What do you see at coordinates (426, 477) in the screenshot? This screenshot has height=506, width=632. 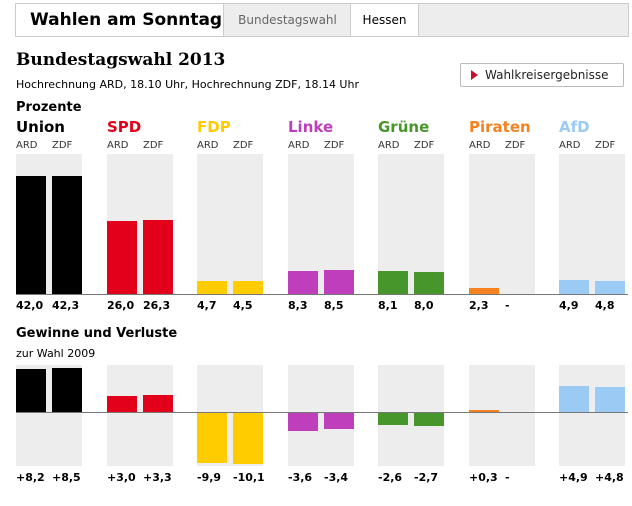 I see `value-gewinne-grüne-zdf: -2,7` at bounding box center [426, 477].